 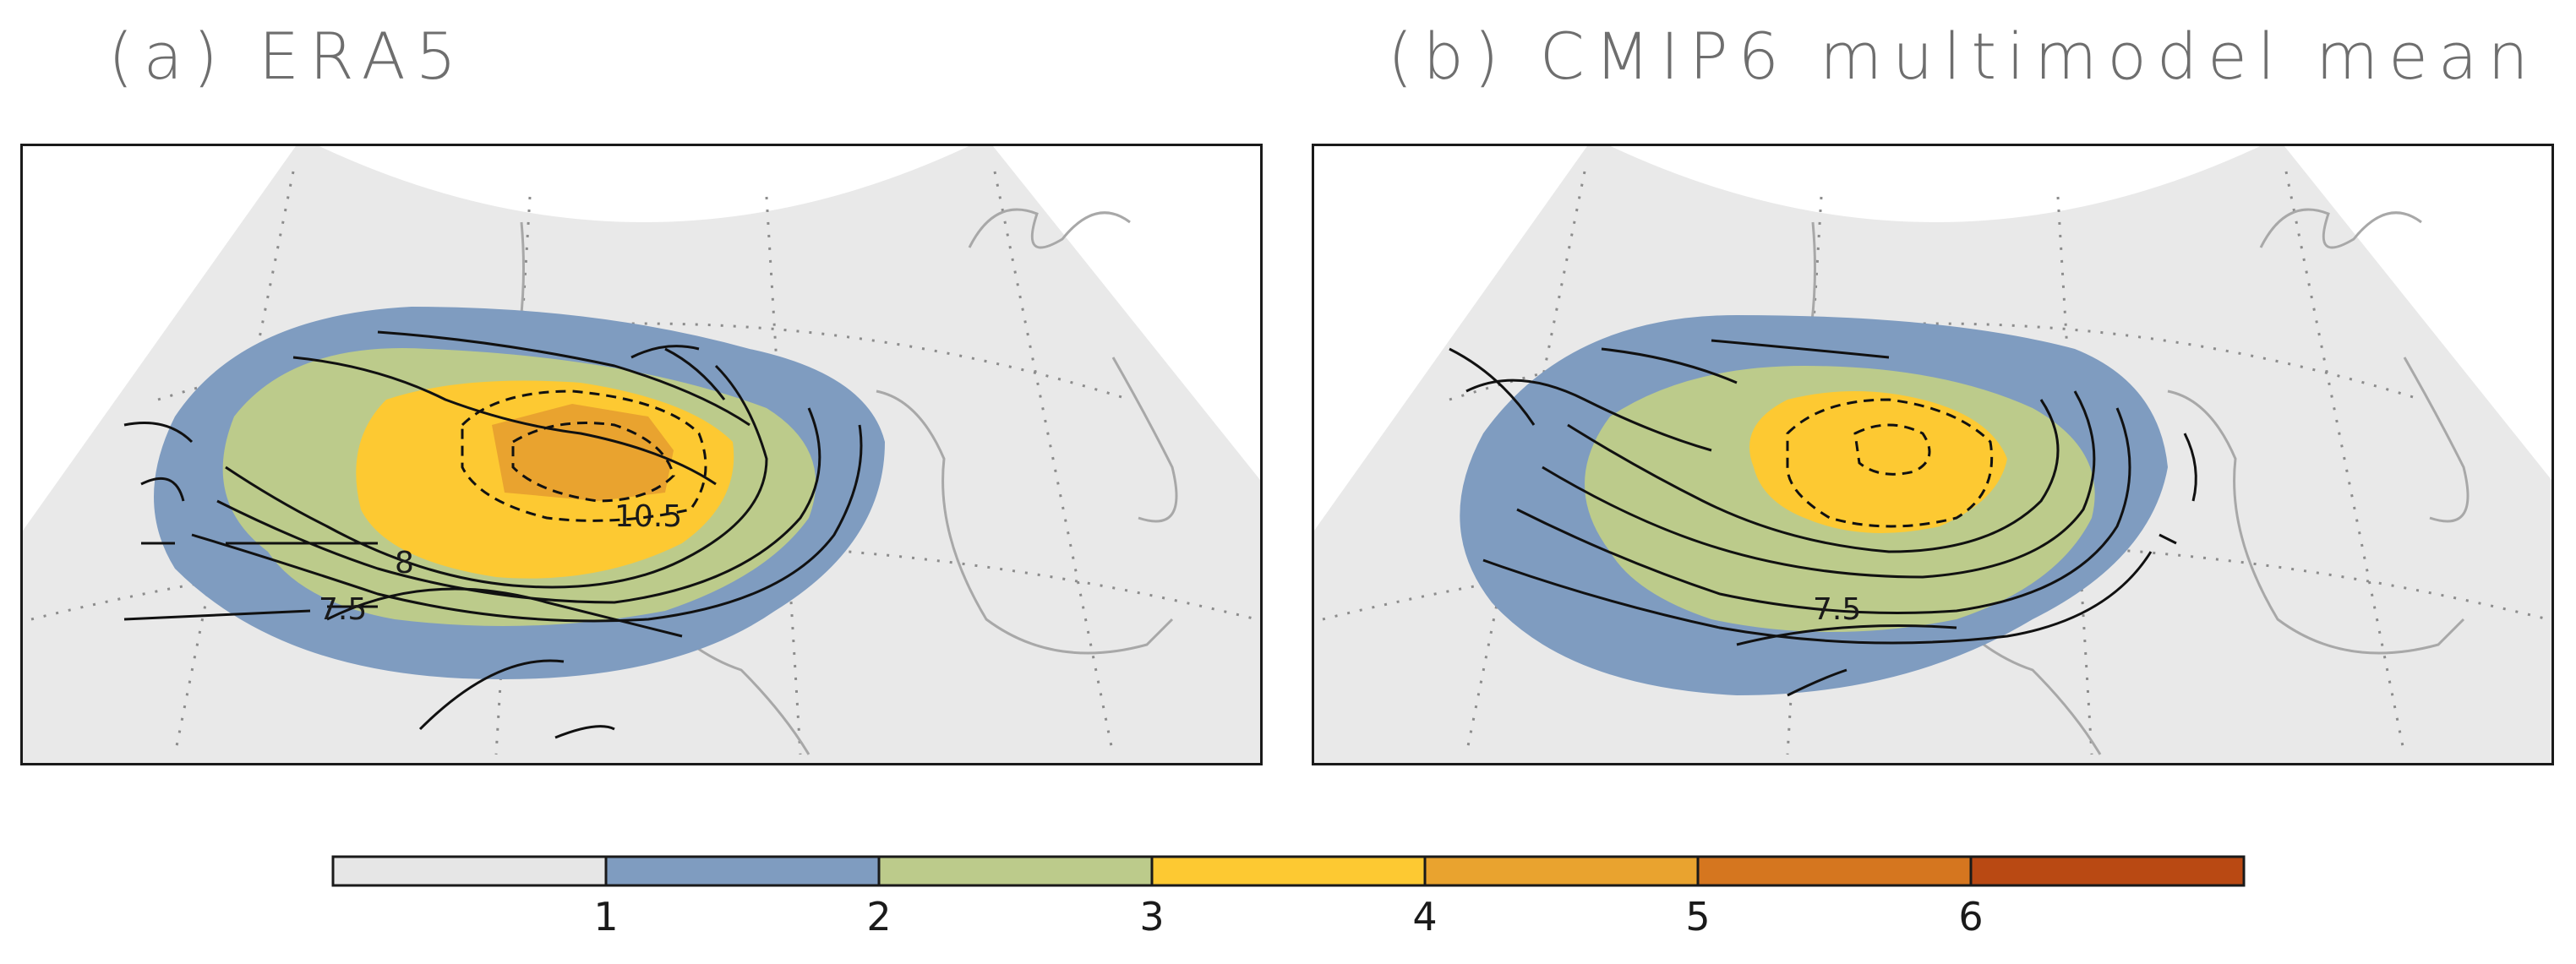 What do you see at coordinates (1425, 916) in the screenshot?
I see `colorbar-tick-4: 4` at bounding box center [1425, 916].